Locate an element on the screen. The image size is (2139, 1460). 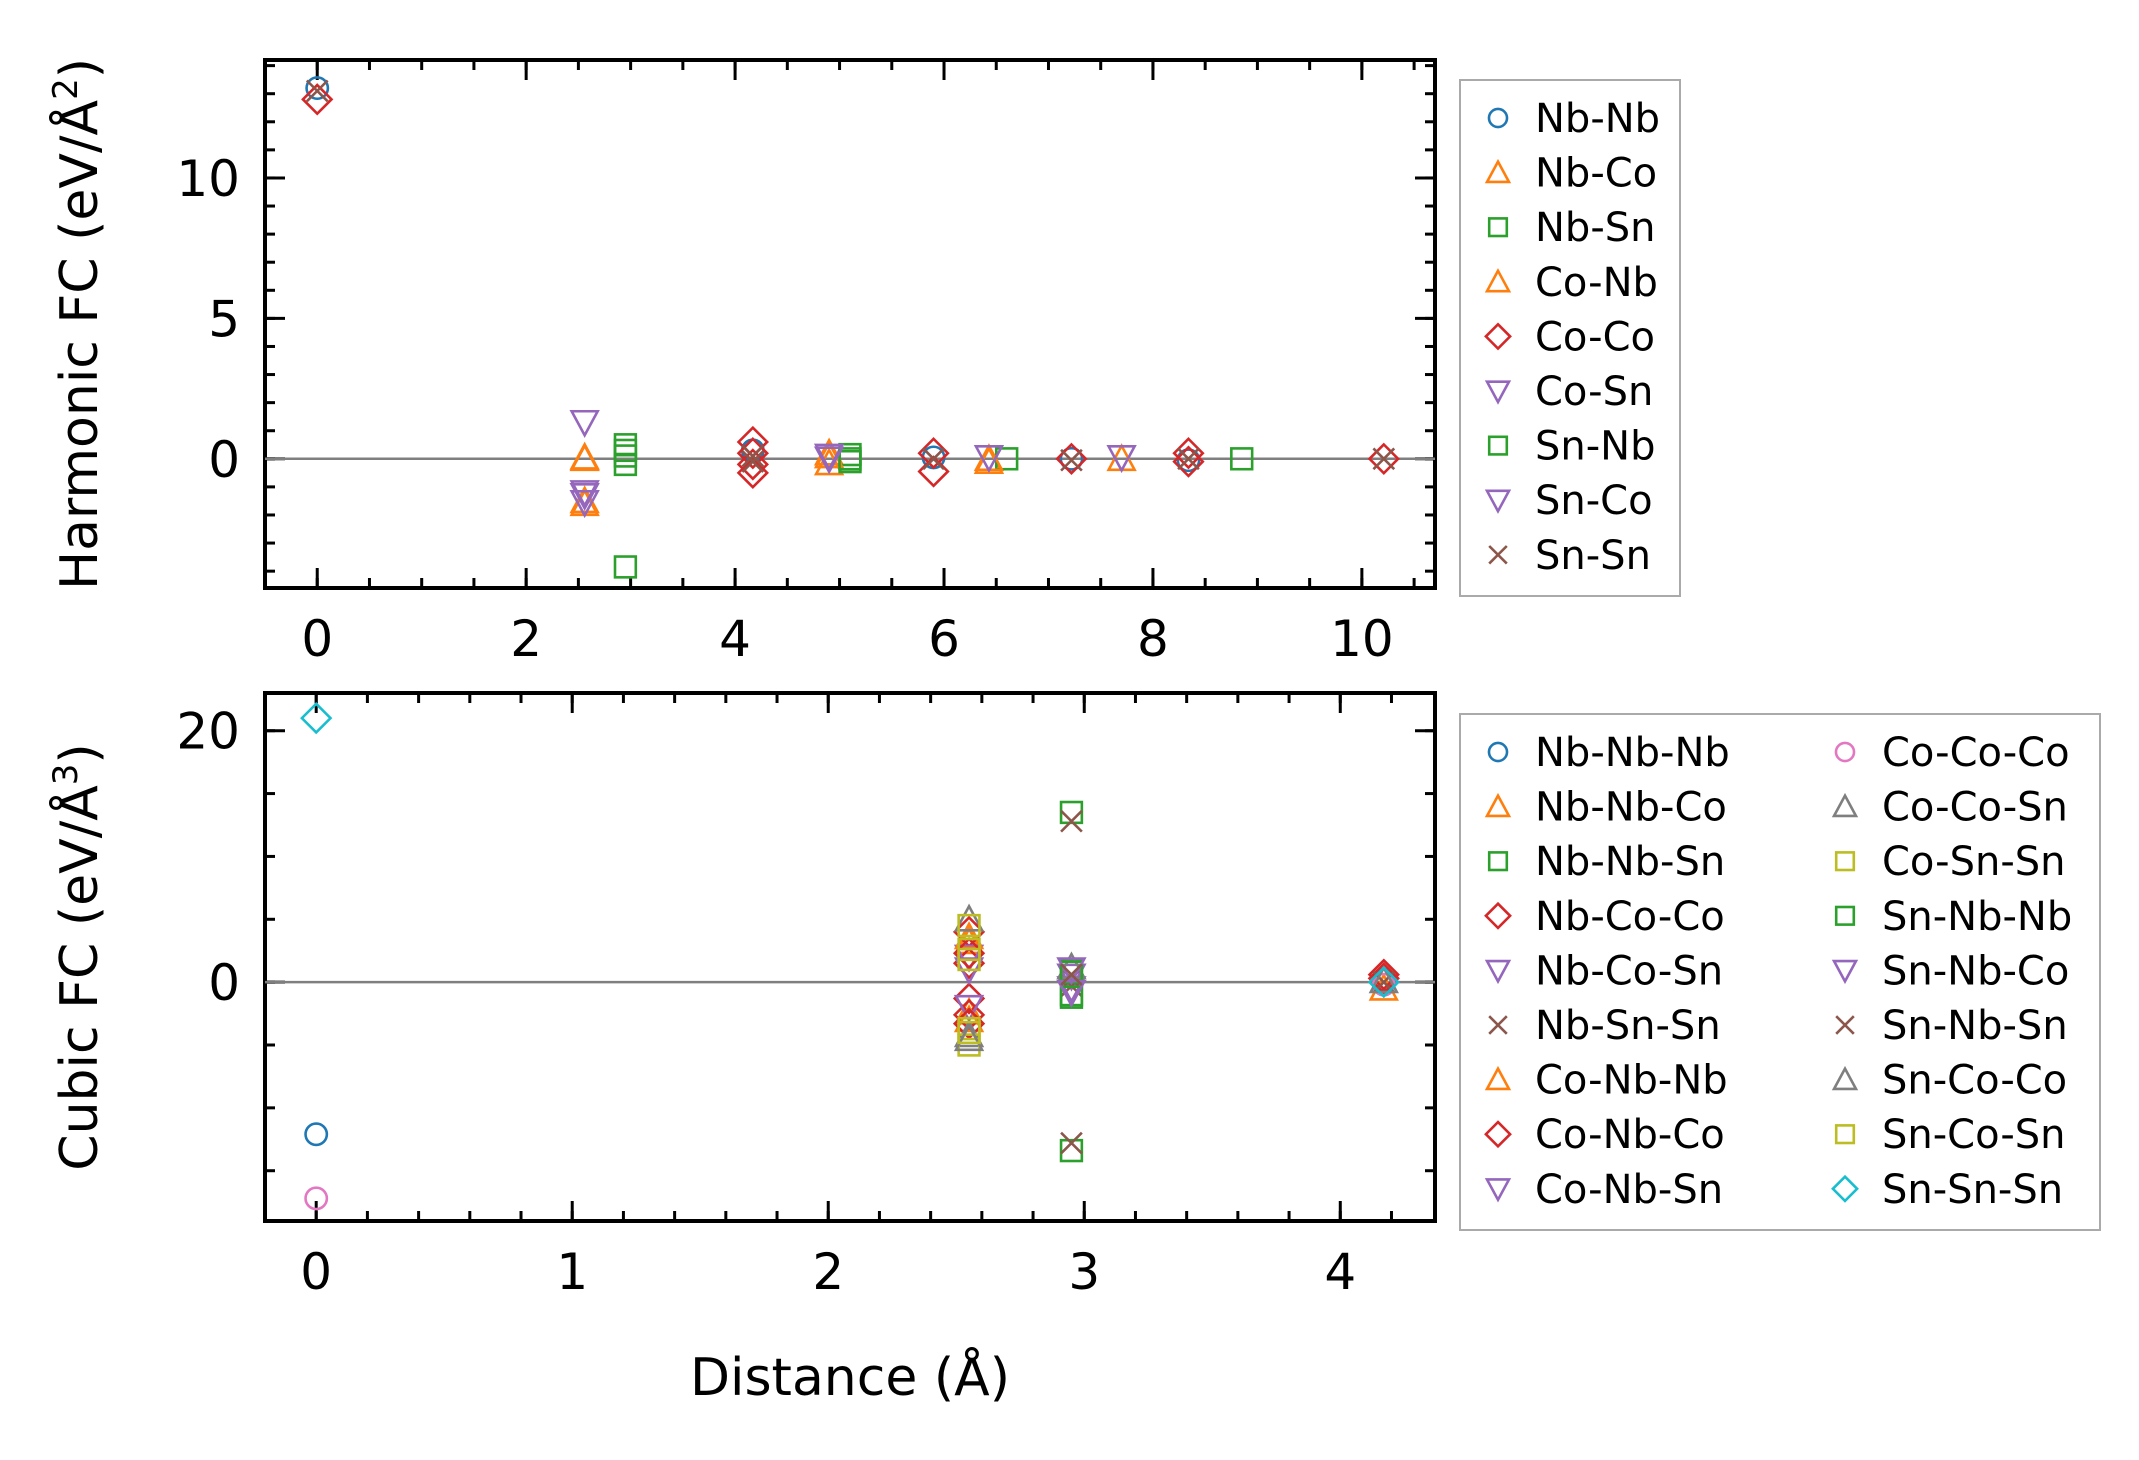
x-tick-label: 0 is located at coordinates (316, 1272).